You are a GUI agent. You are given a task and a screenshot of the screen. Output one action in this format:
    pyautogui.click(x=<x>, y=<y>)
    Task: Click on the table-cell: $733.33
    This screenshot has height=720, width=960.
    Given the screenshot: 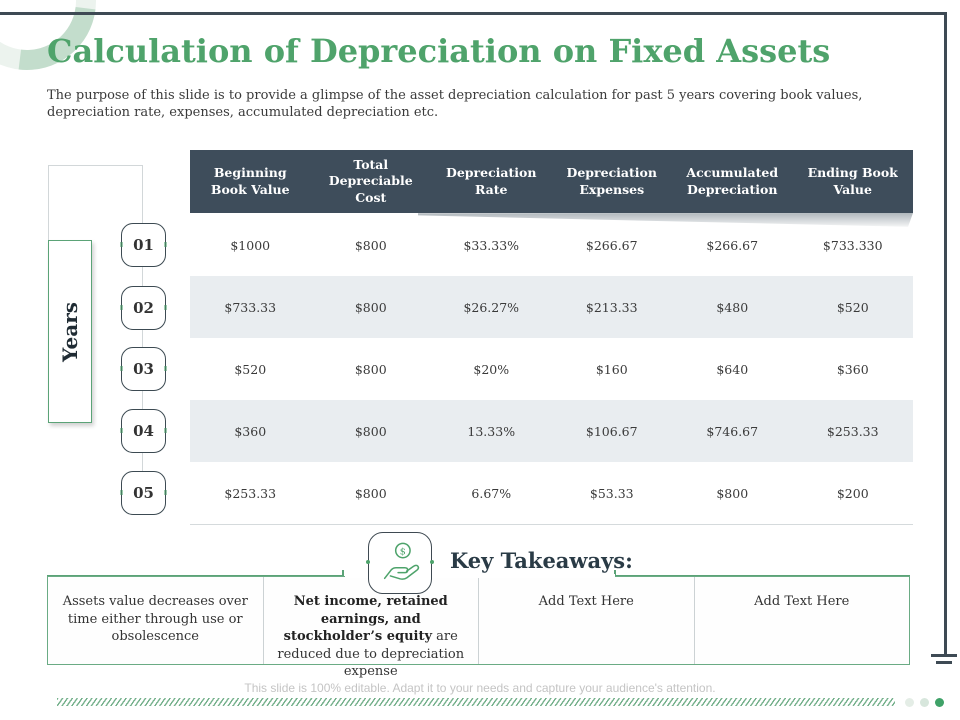 What is the action you would take?
    pyautogui.click(x=250, y=307)
    